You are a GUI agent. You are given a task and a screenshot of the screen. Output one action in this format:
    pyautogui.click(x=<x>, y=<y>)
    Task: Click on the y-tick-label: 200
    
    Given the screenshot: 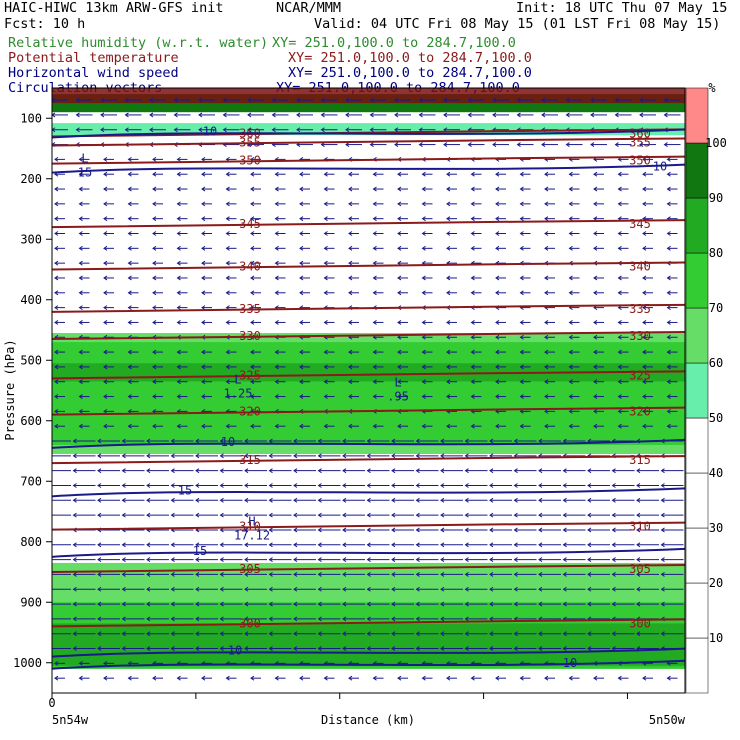 What is the action you would take?
    pyautogui.click(x=31, y=179)
    